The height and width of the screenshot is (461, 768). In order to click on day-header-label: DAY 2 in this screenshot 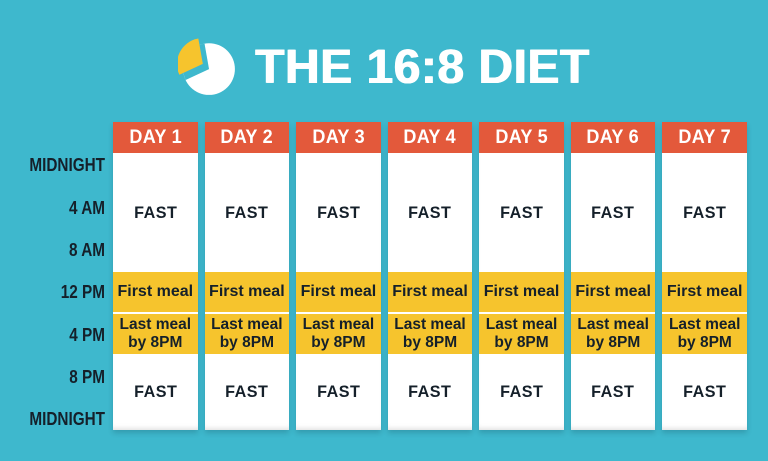, I will do `click(247, 137)`.